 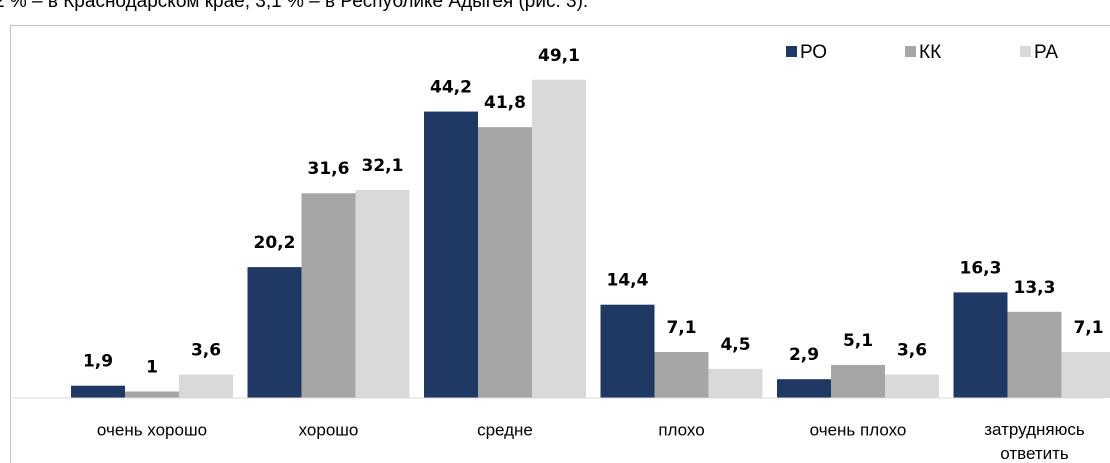 I want to click on value-label: 32,1, so click(x=383, y=166).